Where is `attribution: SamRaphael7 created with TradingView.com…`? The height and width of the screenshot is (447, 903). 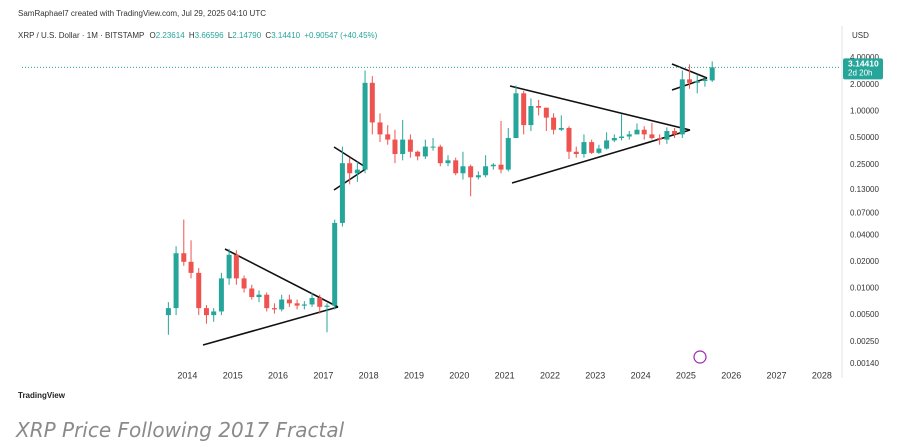 attribution: SamRaphael7 created with TradingView.com… is located at coordinates (142, 13).